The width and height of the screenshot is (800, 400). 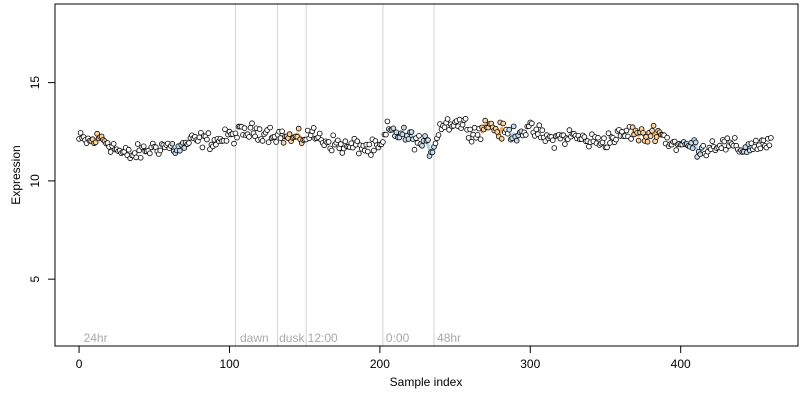 I want to click on x-tick-label: 400, so click(x=681, y=364).